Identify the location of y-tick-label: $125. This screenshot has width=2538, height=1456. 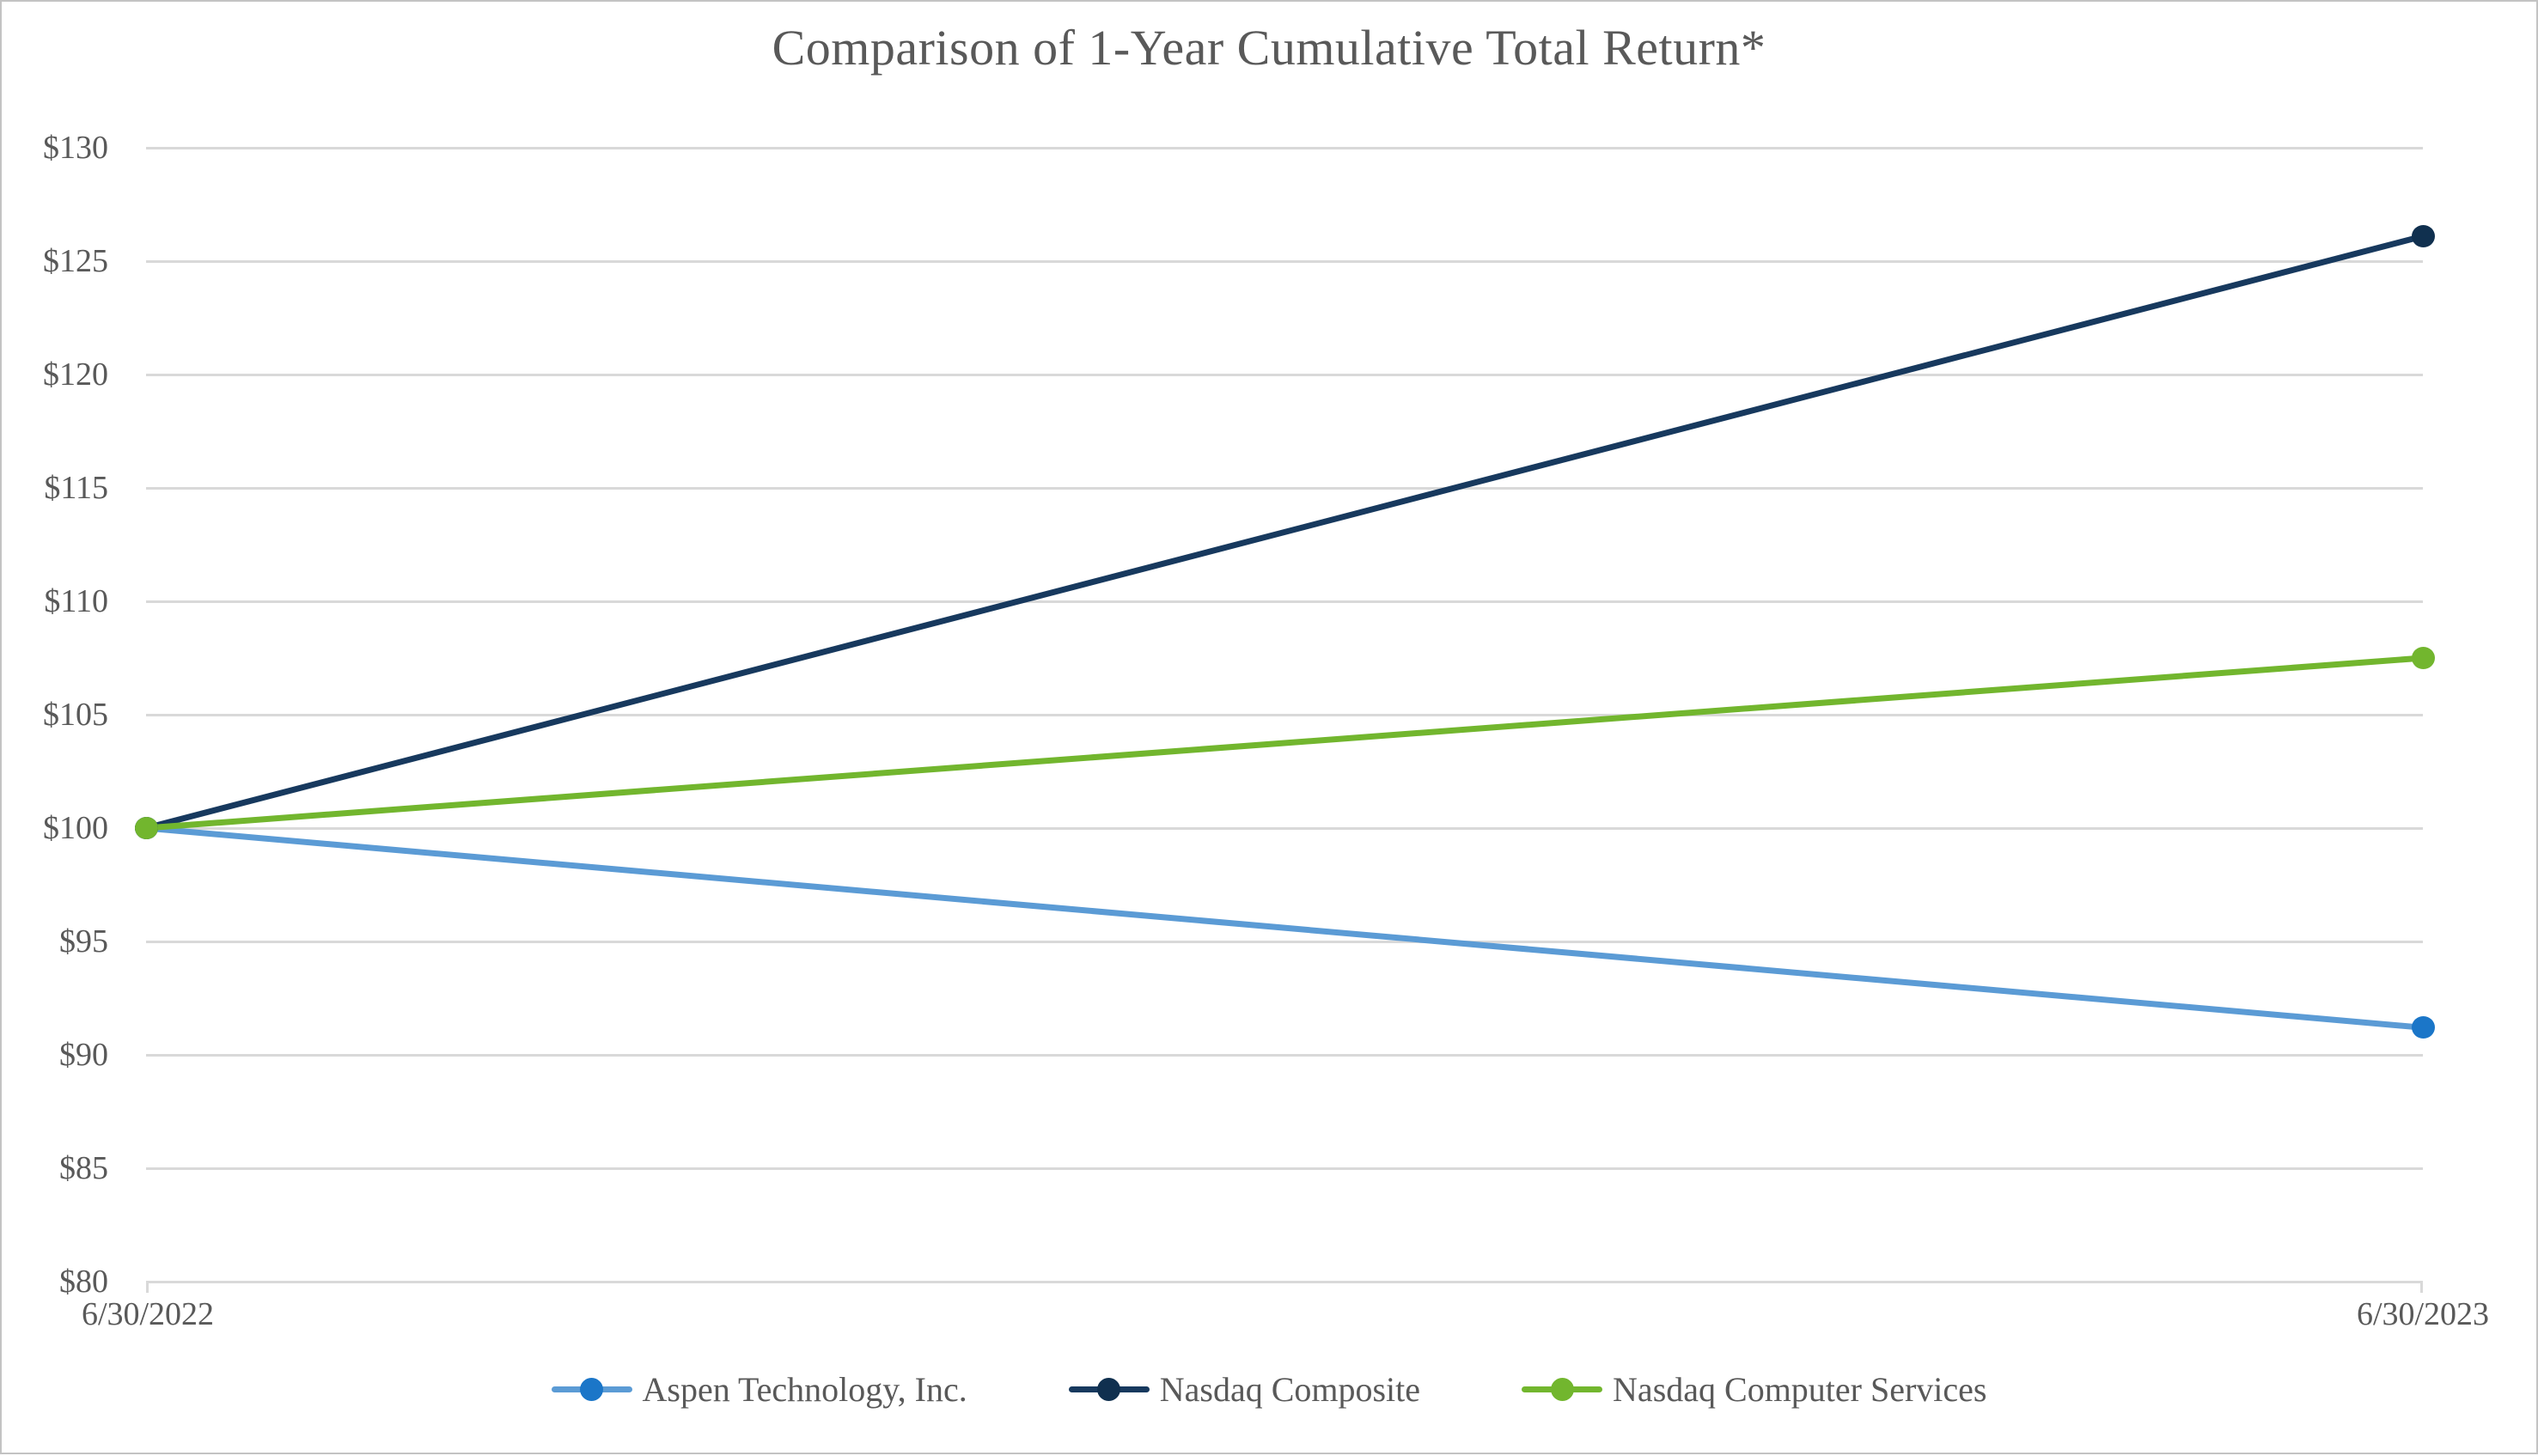
(75, 261).